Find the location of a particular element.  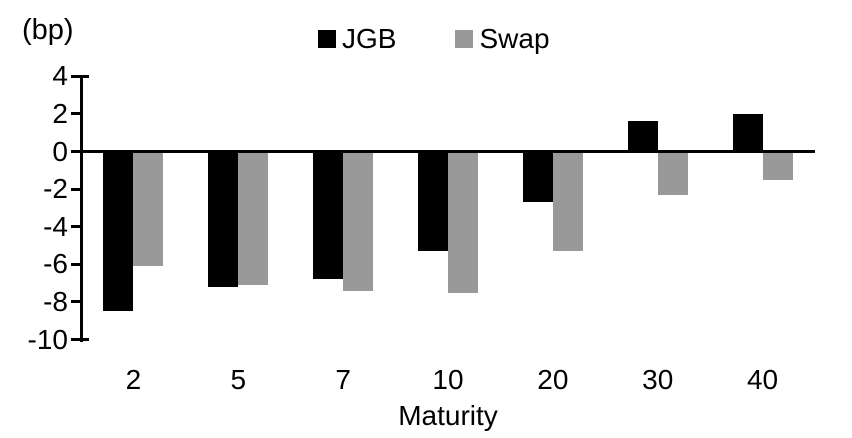

x-axis-tick-label: 30 is located at coordinates (658, 379).